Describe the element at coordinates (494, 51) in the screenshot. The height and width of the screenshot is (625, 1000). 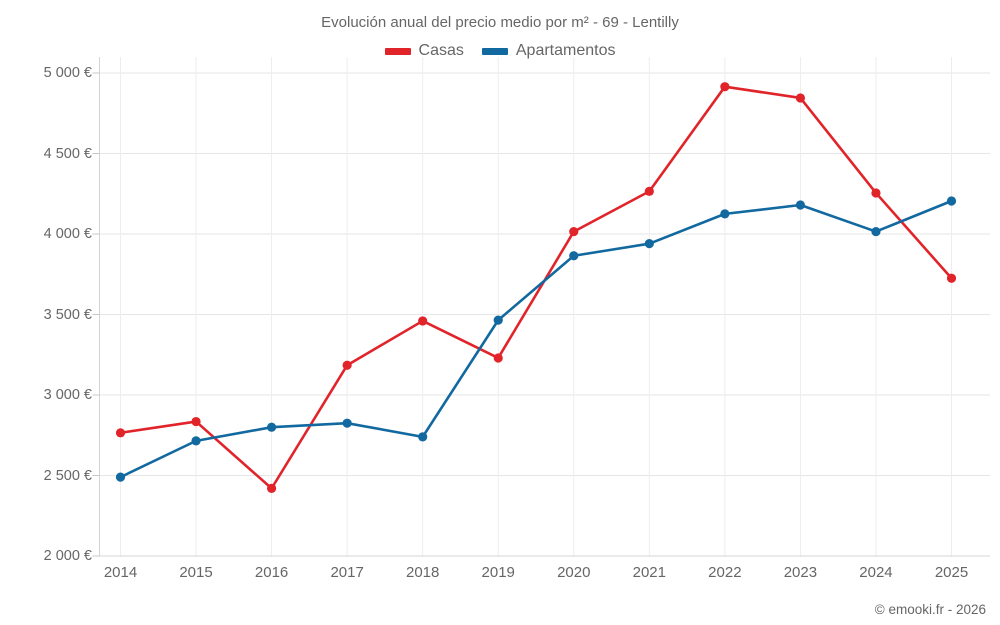
I see `legend-swatch-apartamentos` at that location.